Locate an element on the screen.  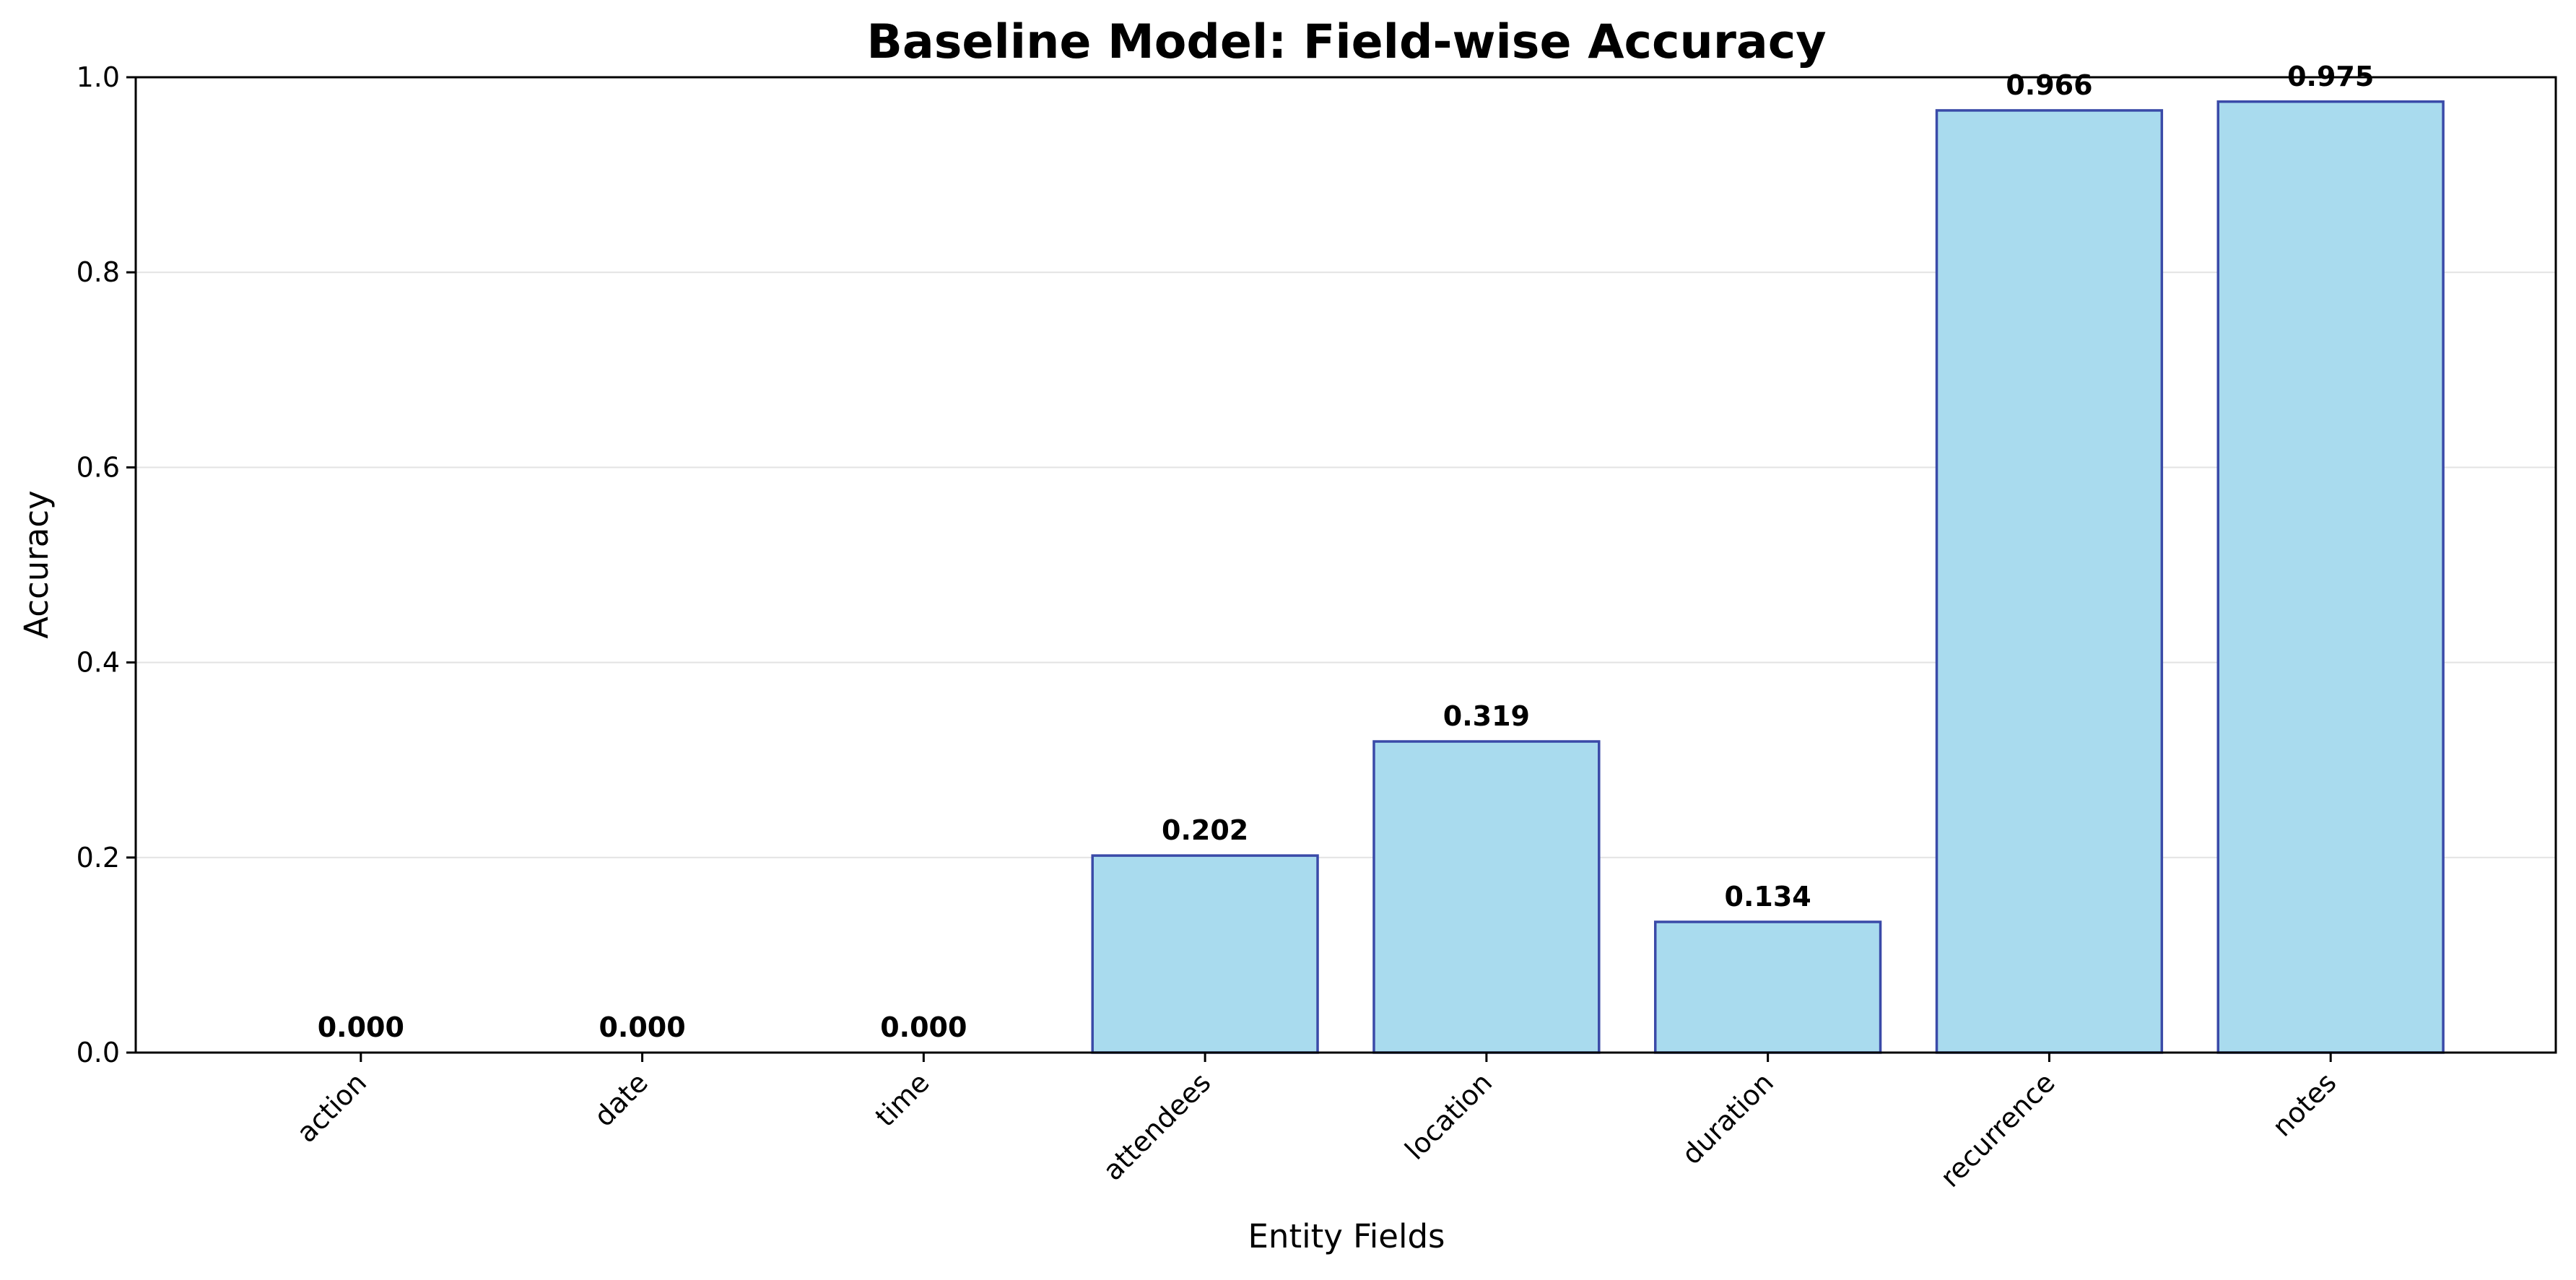
x-tick-label-time: time is located at coordinates (902, 1099).